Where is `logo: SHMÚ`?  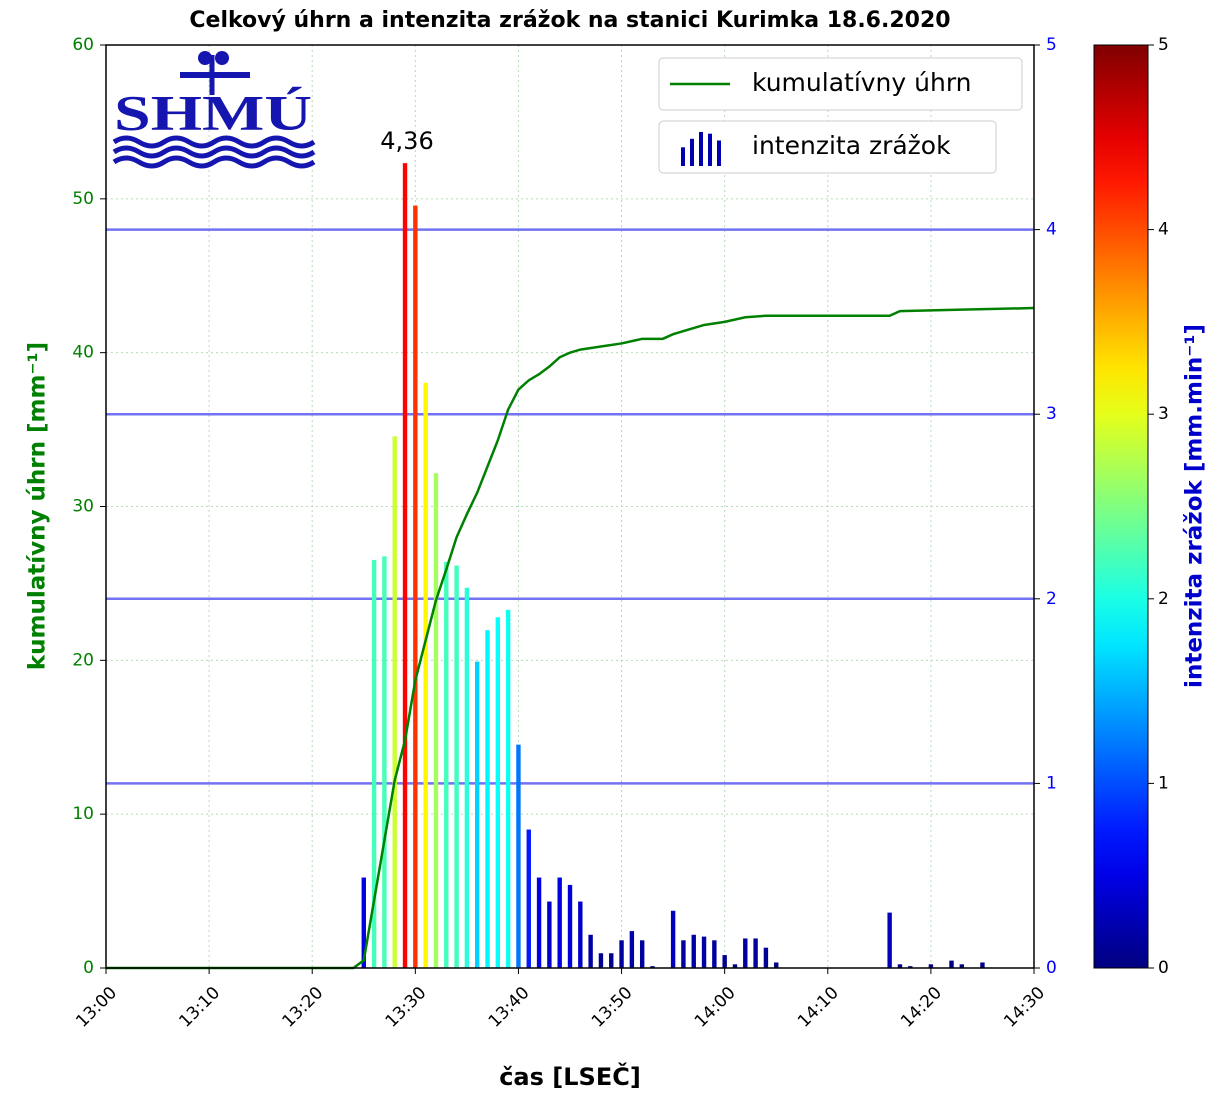 logo: SHMÚ is located at coordinates (214, 110).